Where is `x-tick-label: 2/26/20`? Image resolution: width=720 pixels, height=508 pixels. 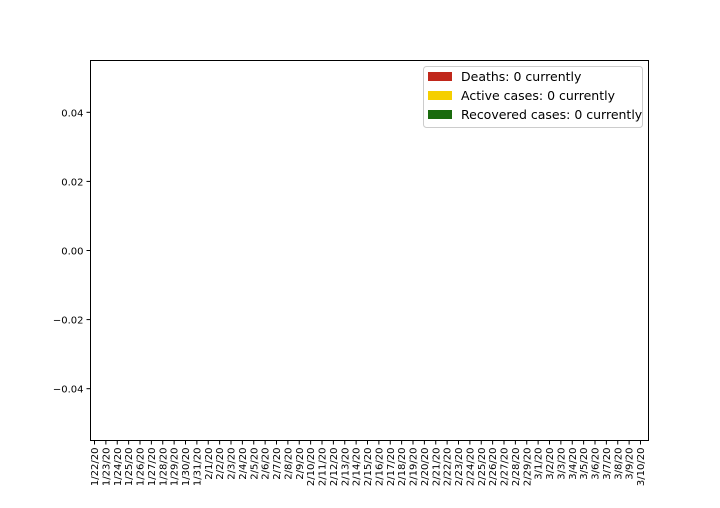 x-tick-label: 2/26/20 is located at coordinates (493, 467).